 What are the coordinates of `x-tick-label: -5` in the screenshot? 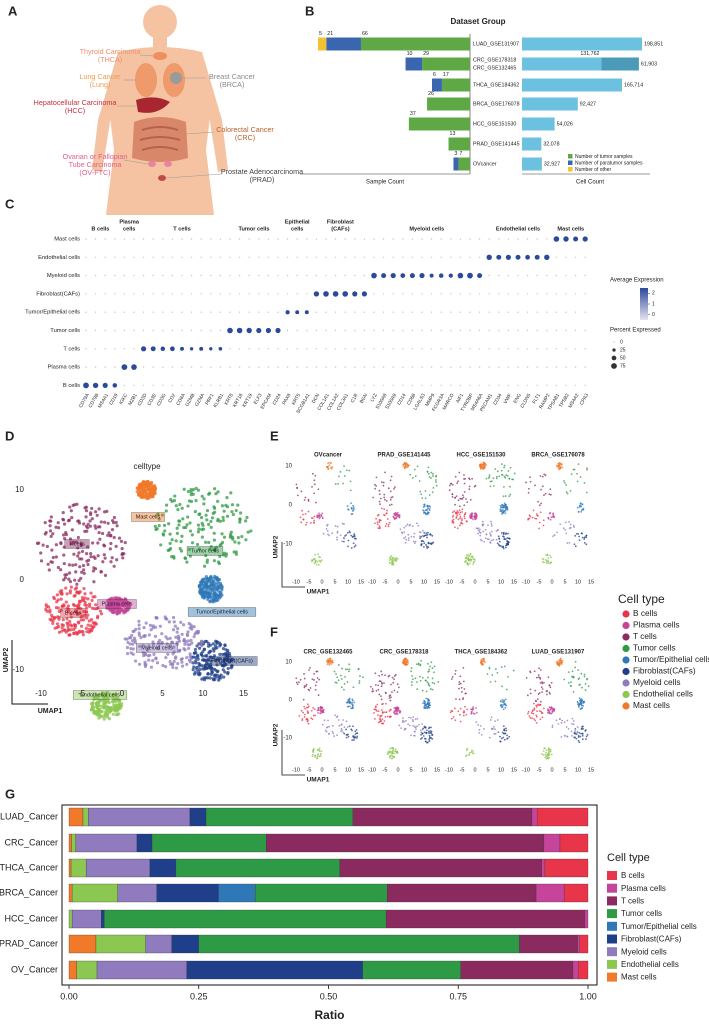 It's located at (539, 770).